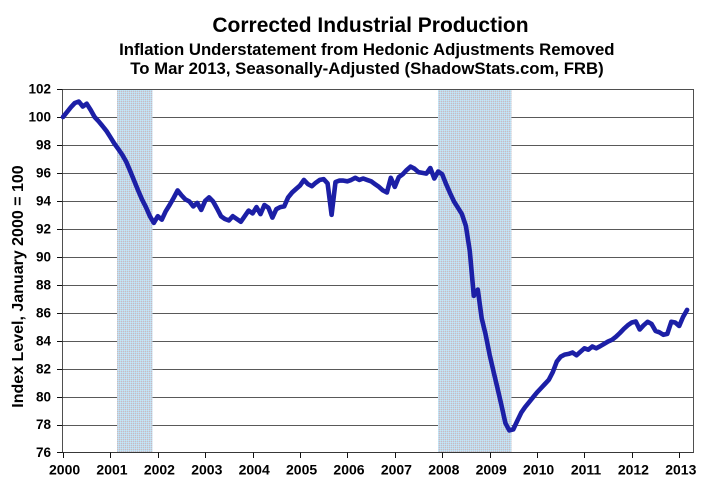 This screenshot has width=721, height=500. I want to click on svg-text:Corrected Industrial Productio: Corrected Industrial Production, so click(370, 25).